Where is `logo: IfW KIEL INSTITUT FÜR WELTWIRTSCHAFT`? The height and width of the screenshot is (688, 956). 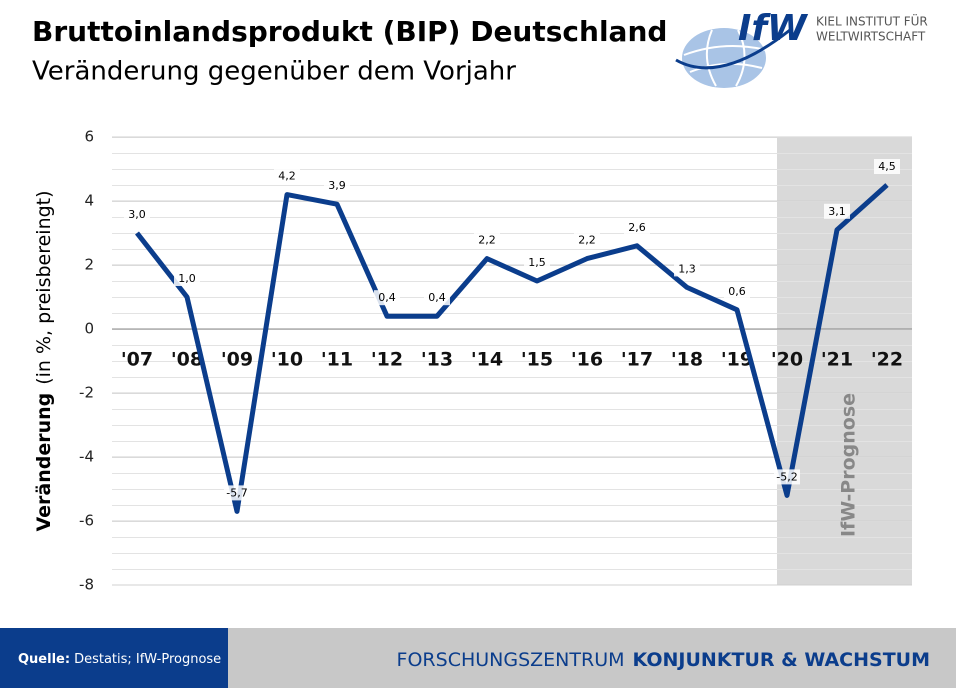
logo: IfW KIEL INSTITUT FÜR WELTWIRTSCHAFT is located at coordinates (801, 48).